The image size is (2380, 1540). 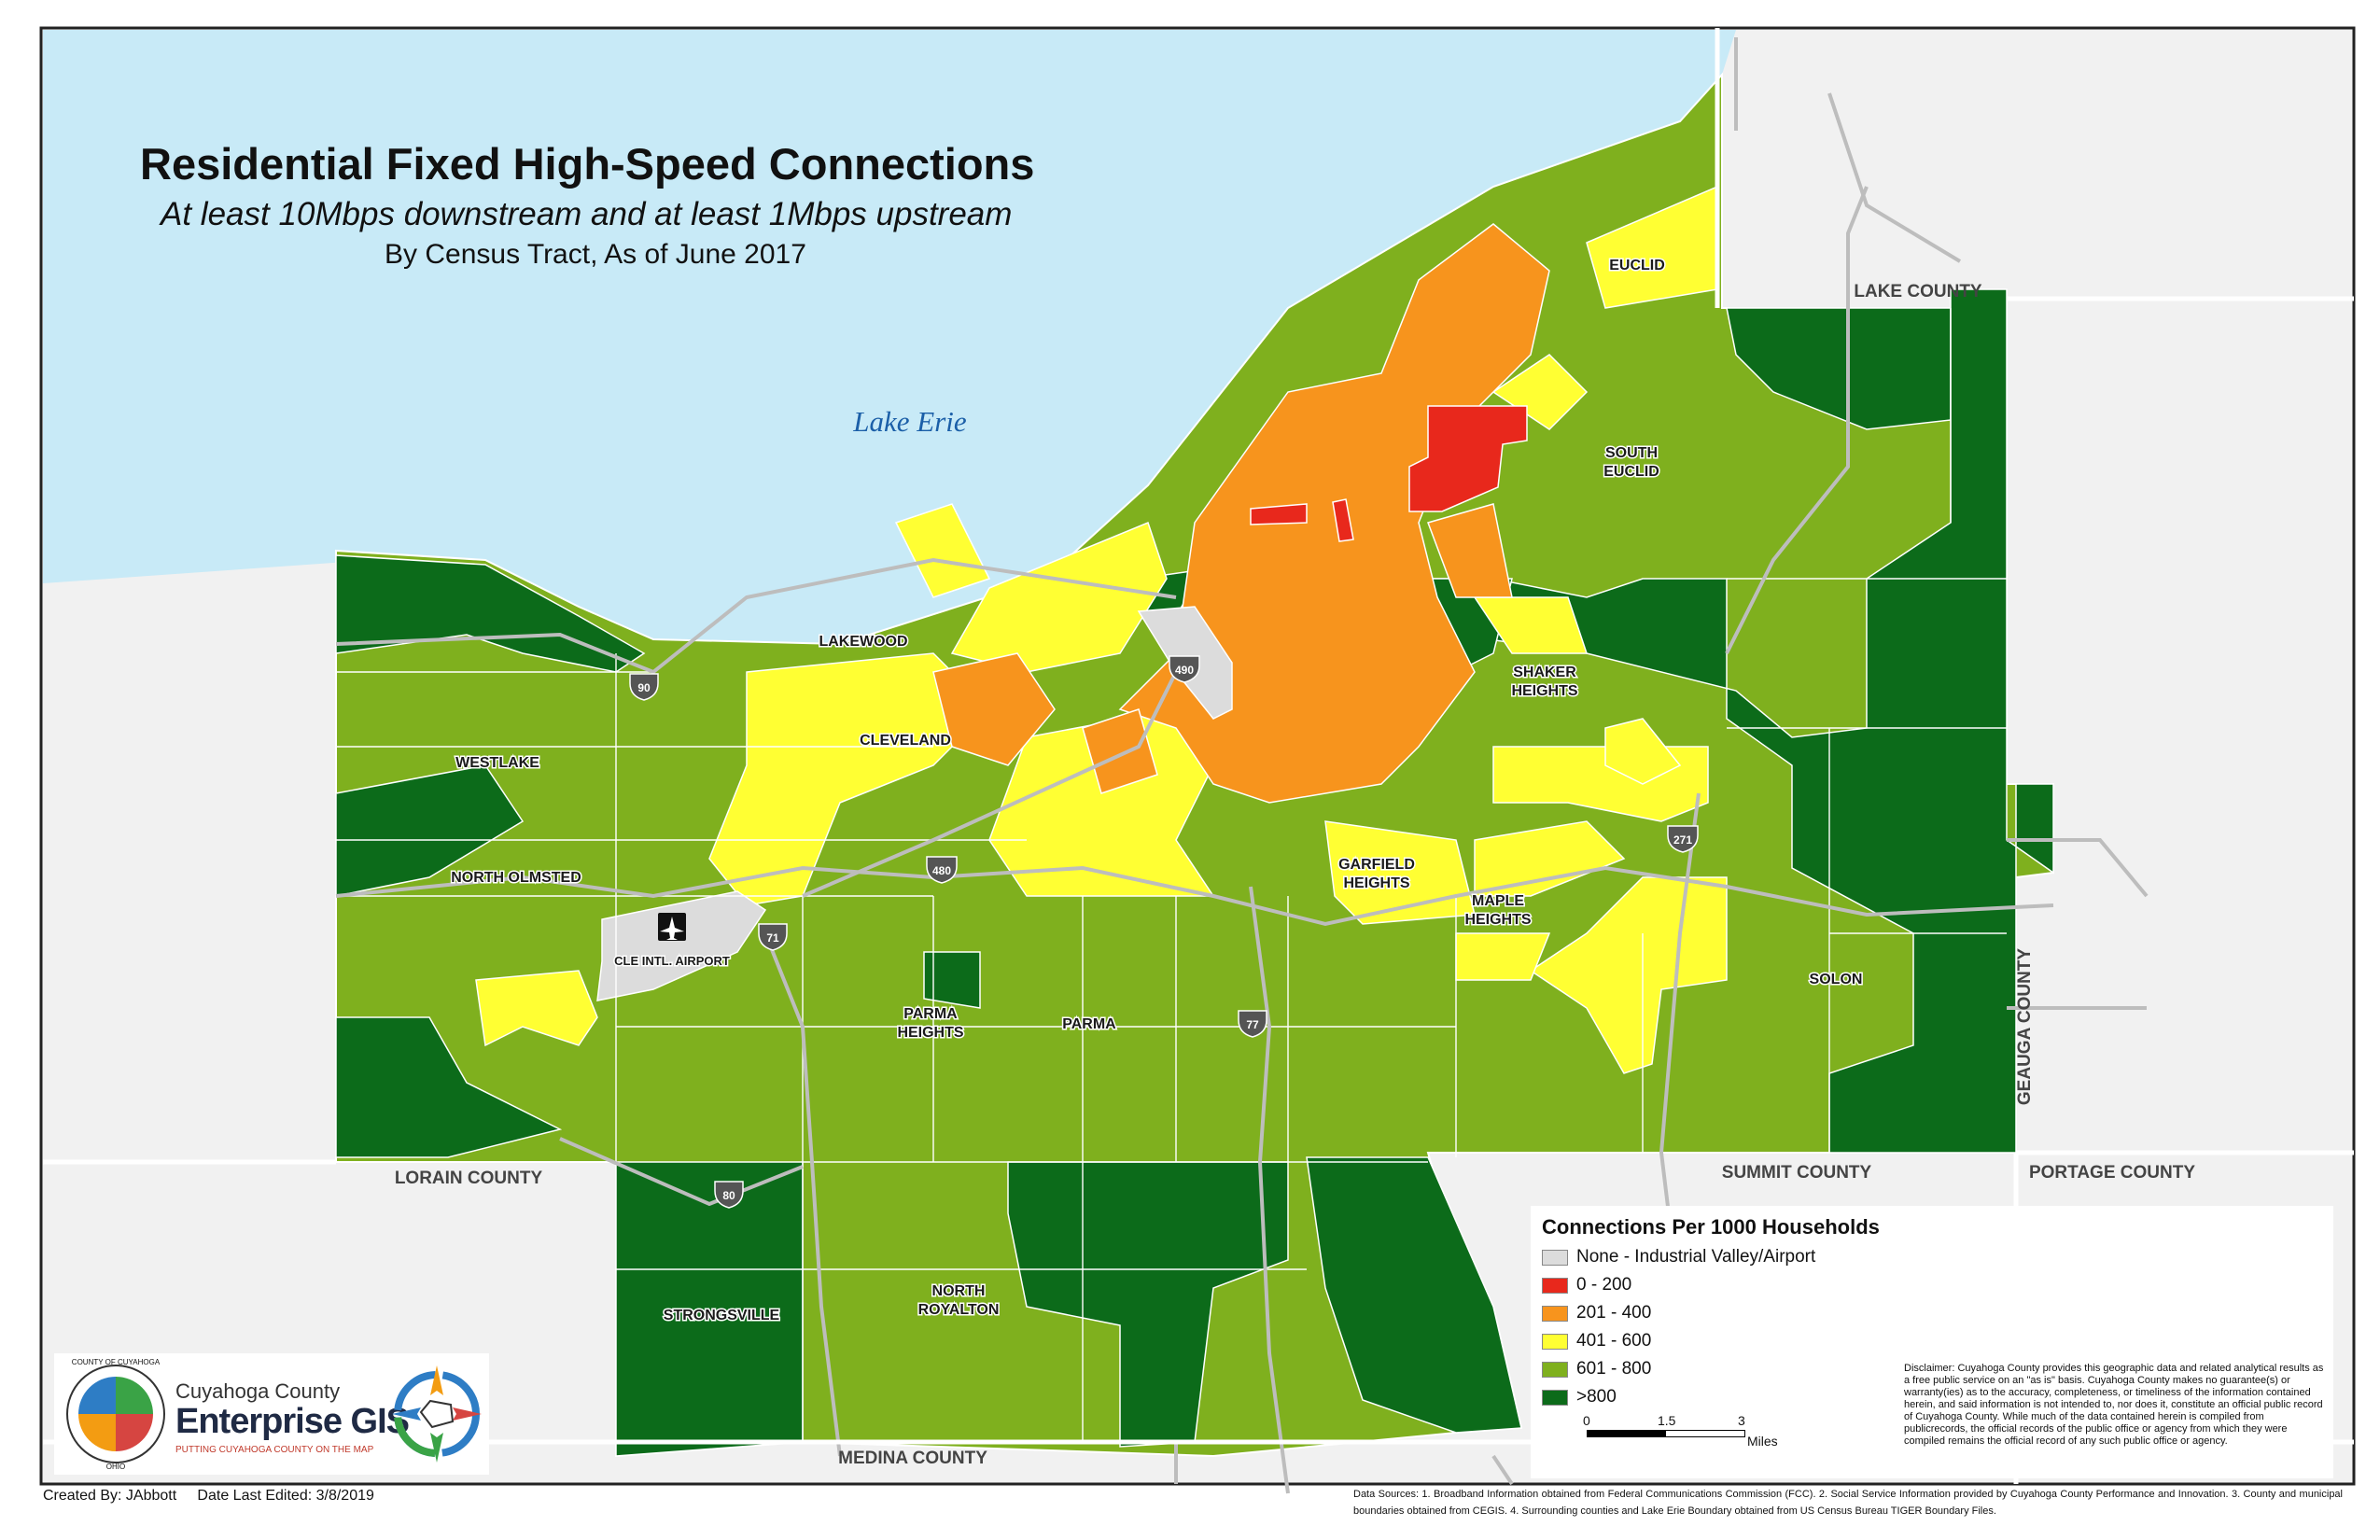 I want to click on county-label-summit: SUMMIT COUNTY, so click(x=1797, y=1173).